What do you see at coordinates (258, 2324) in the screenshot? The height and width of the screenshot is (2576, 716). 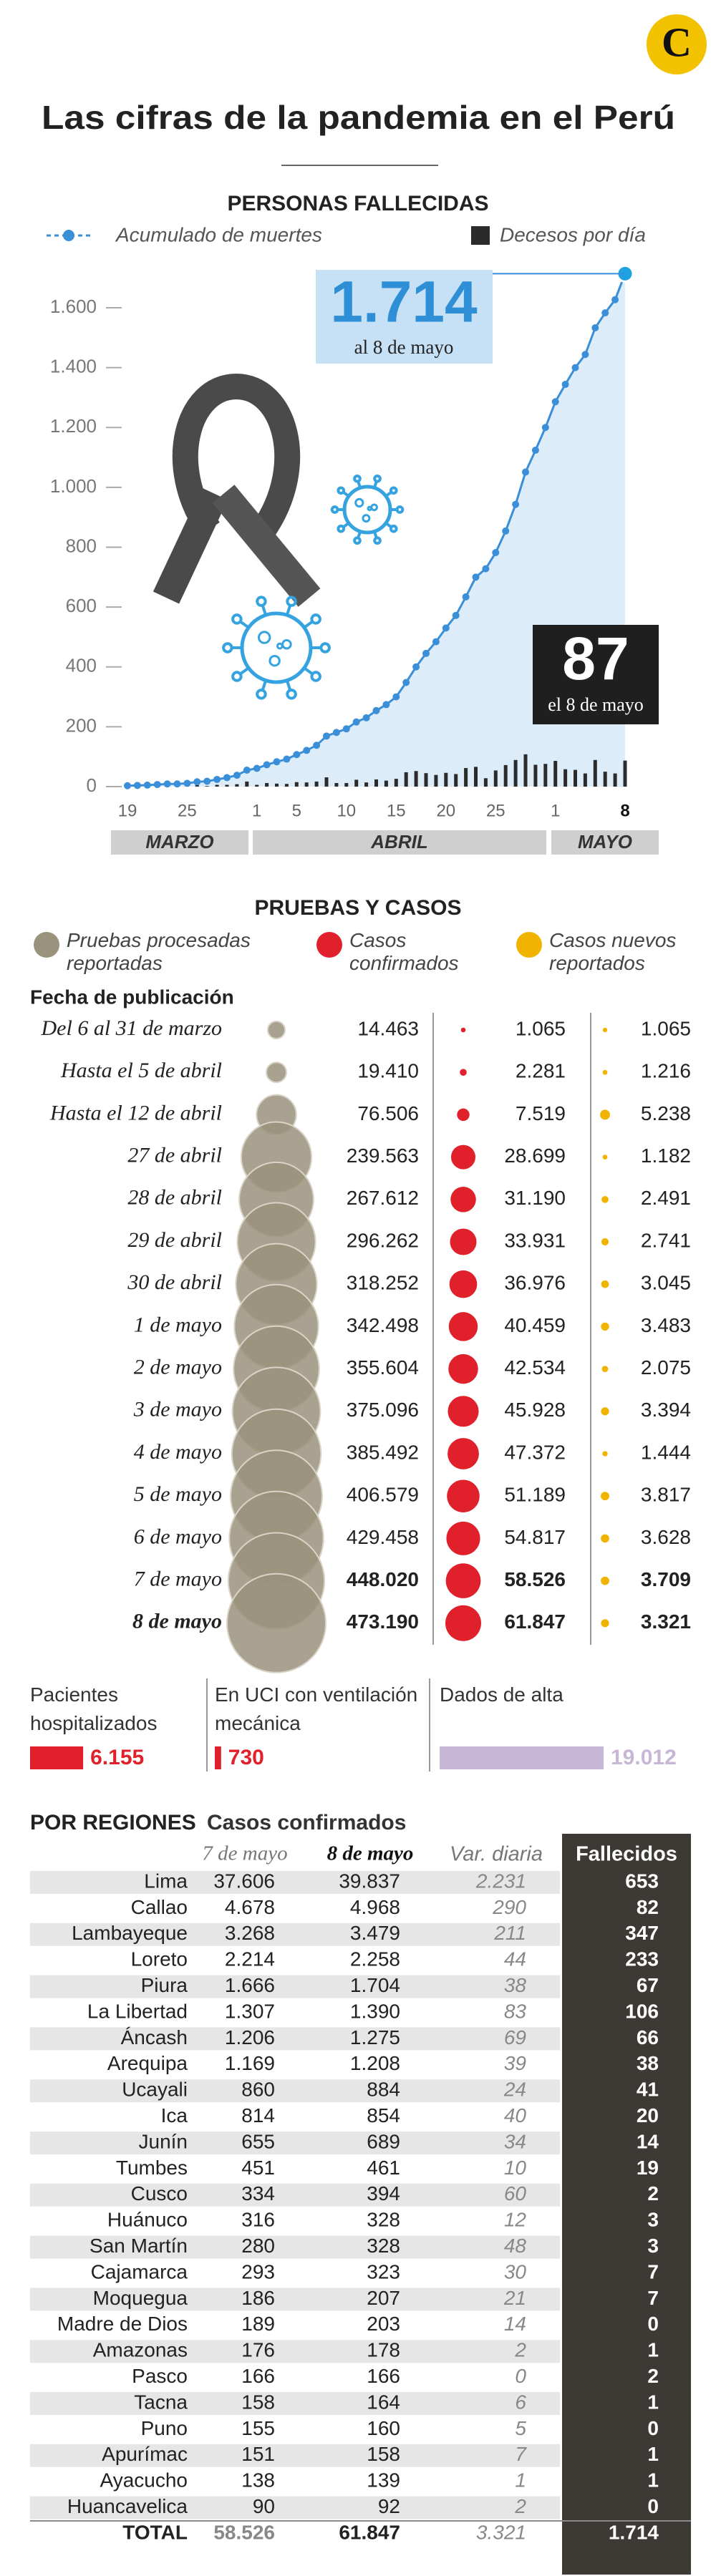 I see `table-cell: 189` at bounding box center [258, 2324].